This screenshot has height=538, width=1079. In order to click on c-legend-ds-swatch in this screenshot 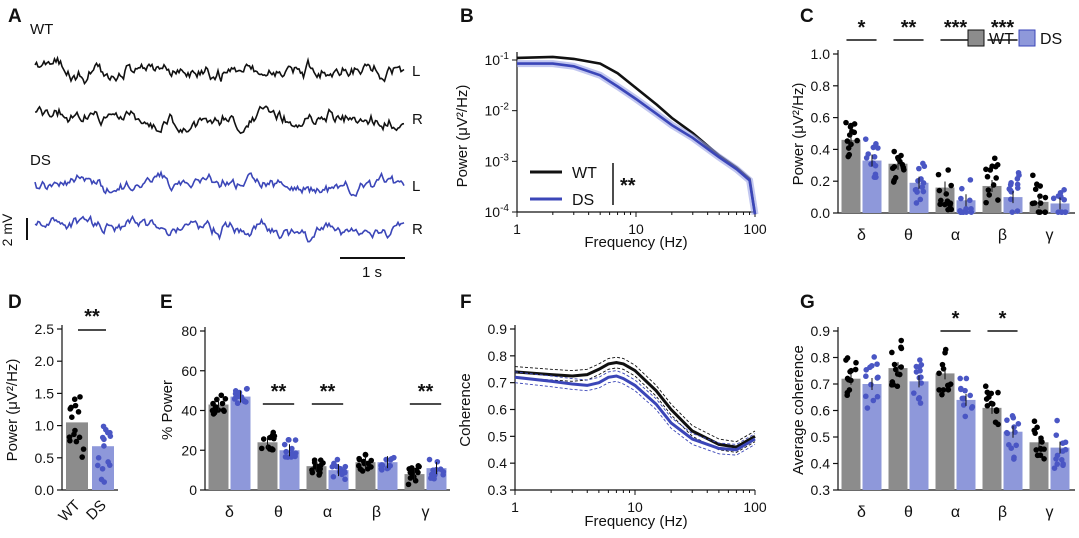, I will do `click(1027, 38)`.